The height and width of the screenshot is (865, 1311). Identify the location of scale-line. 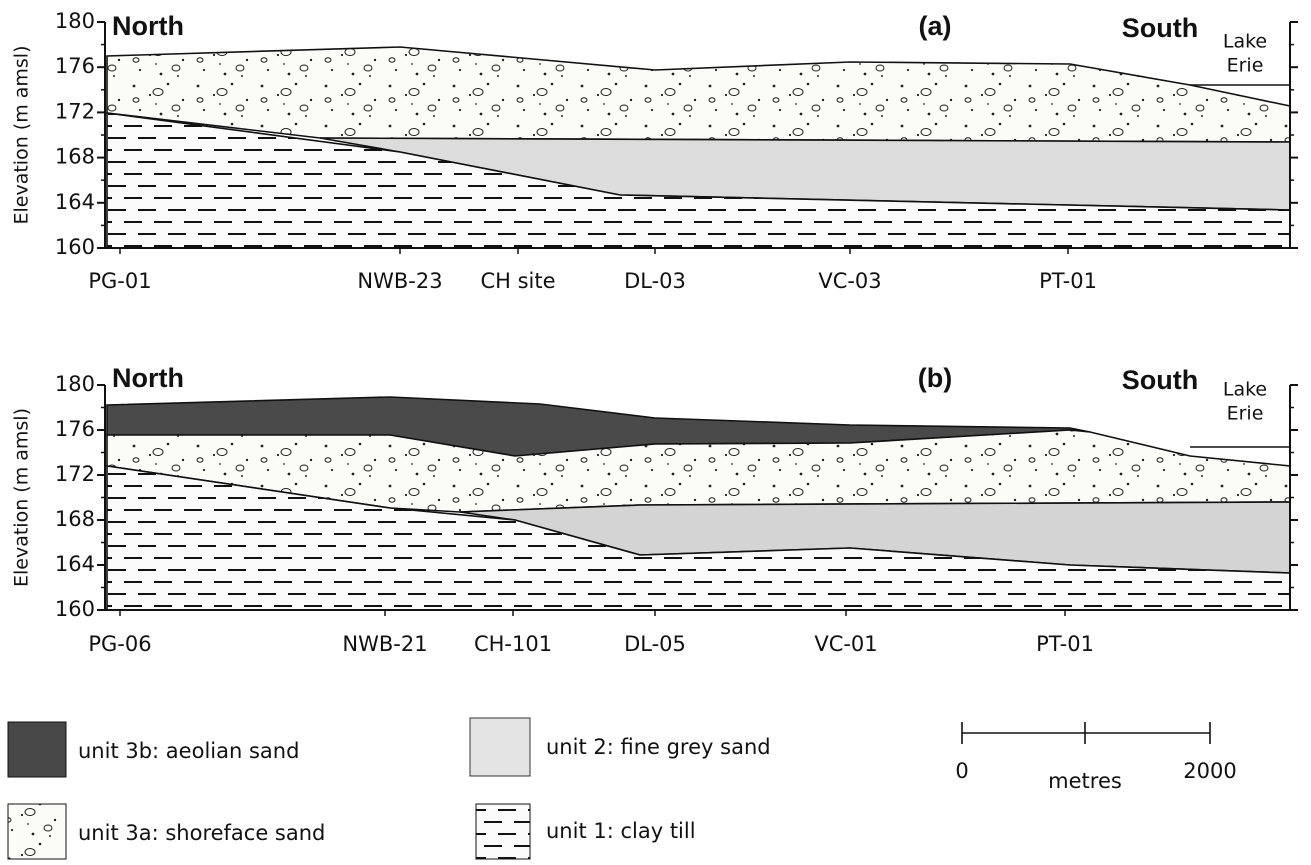
(1086, 733).